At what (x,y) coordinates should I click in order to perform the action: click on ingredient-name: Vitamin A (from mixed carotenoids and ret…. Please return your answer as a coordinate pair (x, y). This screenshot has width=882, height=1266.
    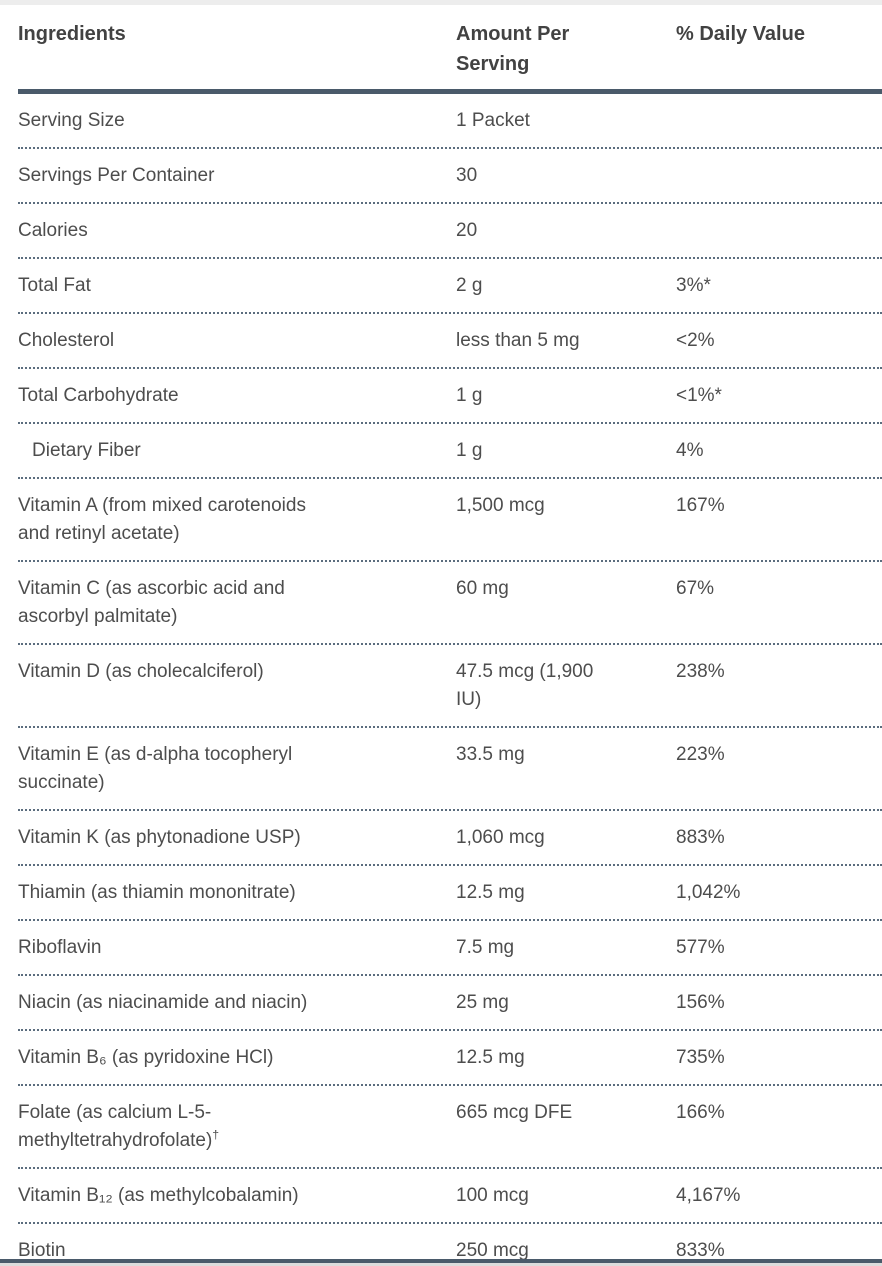
    Looking at the image, I should click on (162, 519).